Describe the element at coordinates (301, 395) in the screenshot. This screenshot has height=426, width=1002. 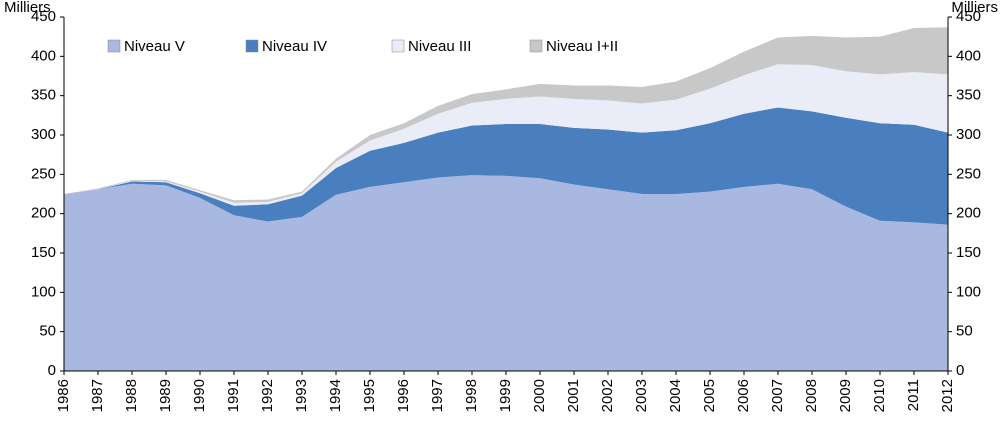
I see `x-tick-label: 1993` at that location.